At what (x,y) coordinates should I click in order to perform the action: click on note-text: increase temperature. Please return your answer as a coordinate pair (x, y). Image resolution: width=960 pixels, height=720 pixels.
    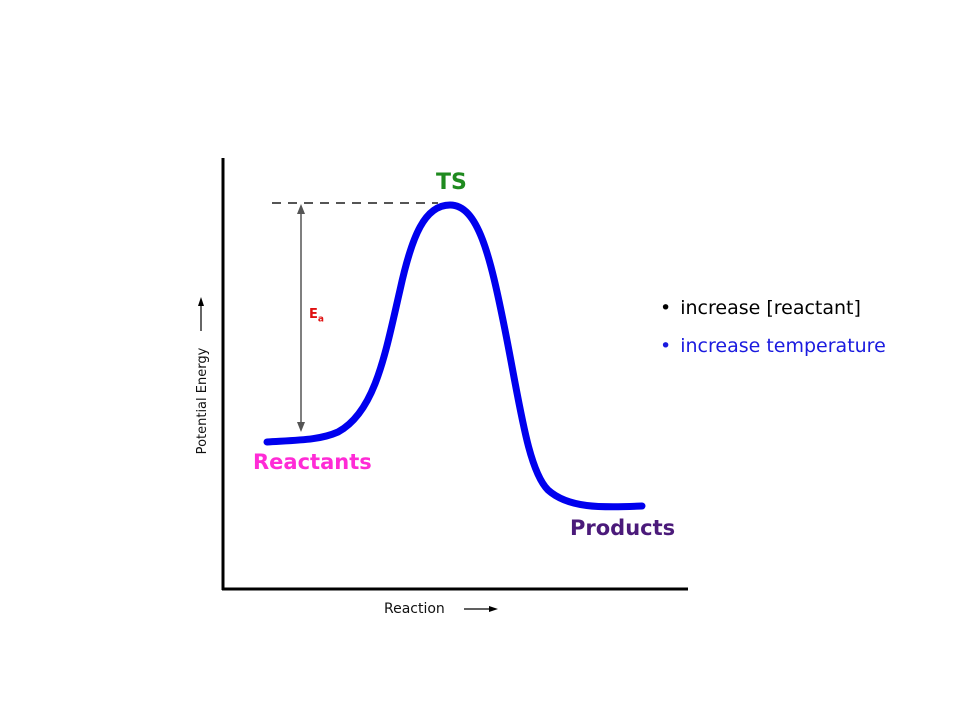
    Looking at the image, I should click on (783, 346).